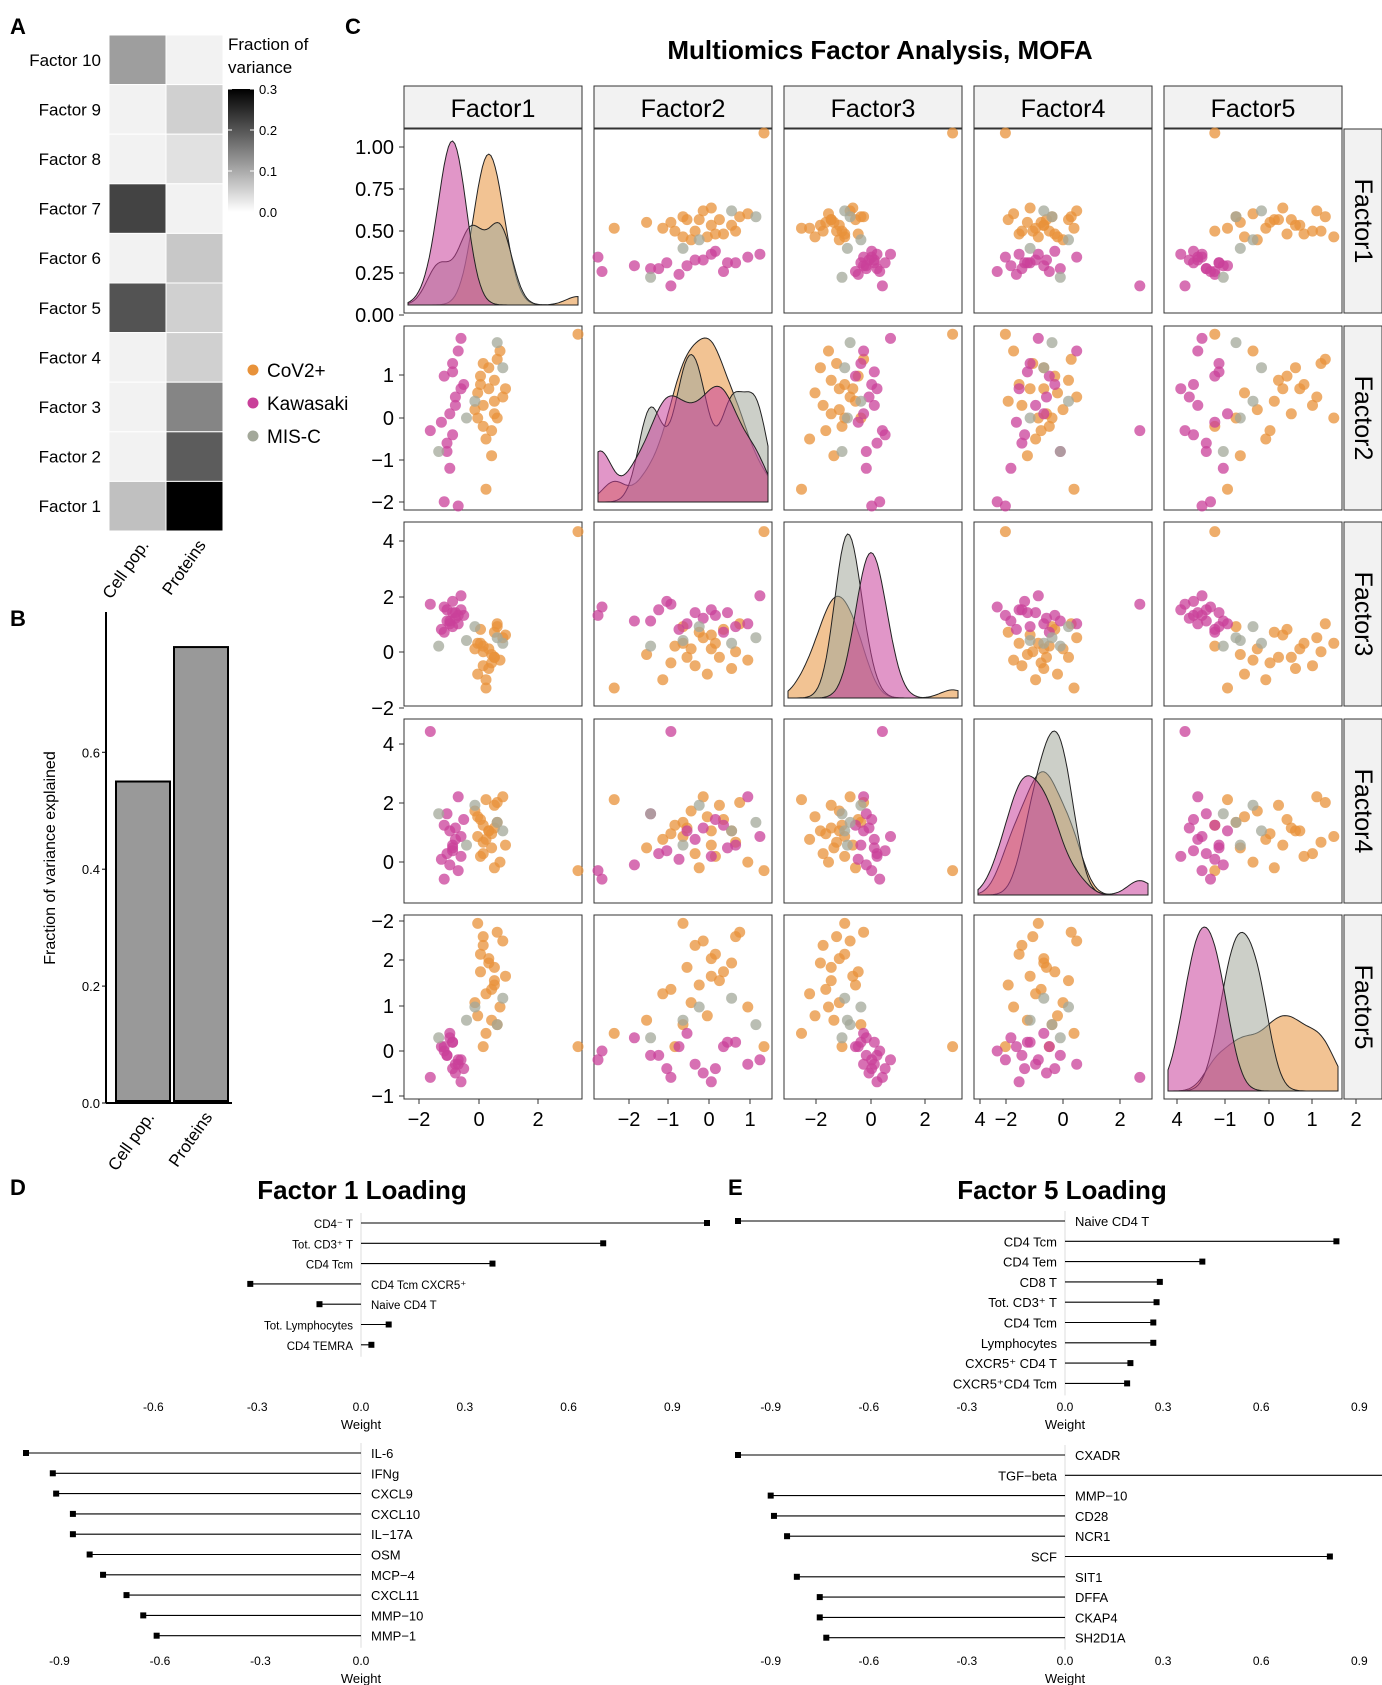  I want to click on x-tick-label: -0.3, so click(257, 1407).